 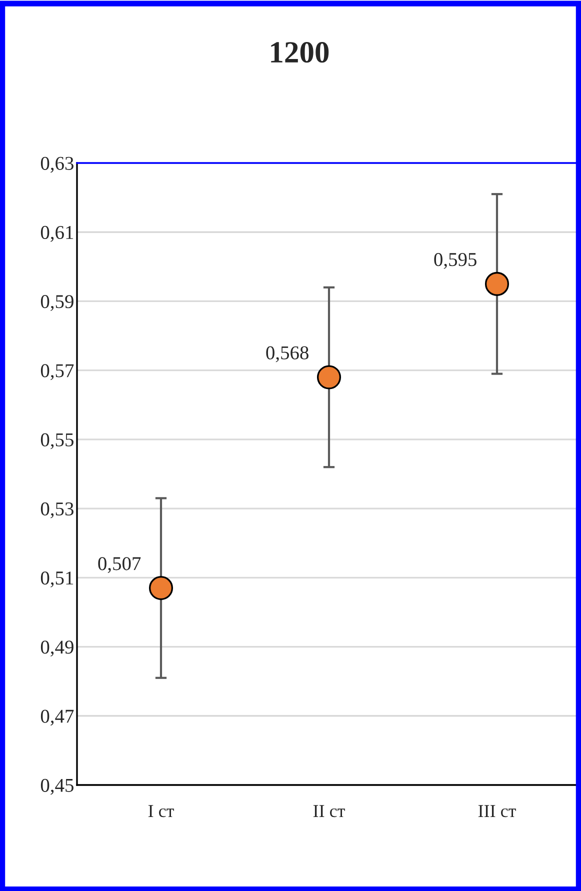 What do you see at coordinates (57, 718) in the screenshot?
I see `y-tick-label: 0,47` at bounding box center [57, 718].